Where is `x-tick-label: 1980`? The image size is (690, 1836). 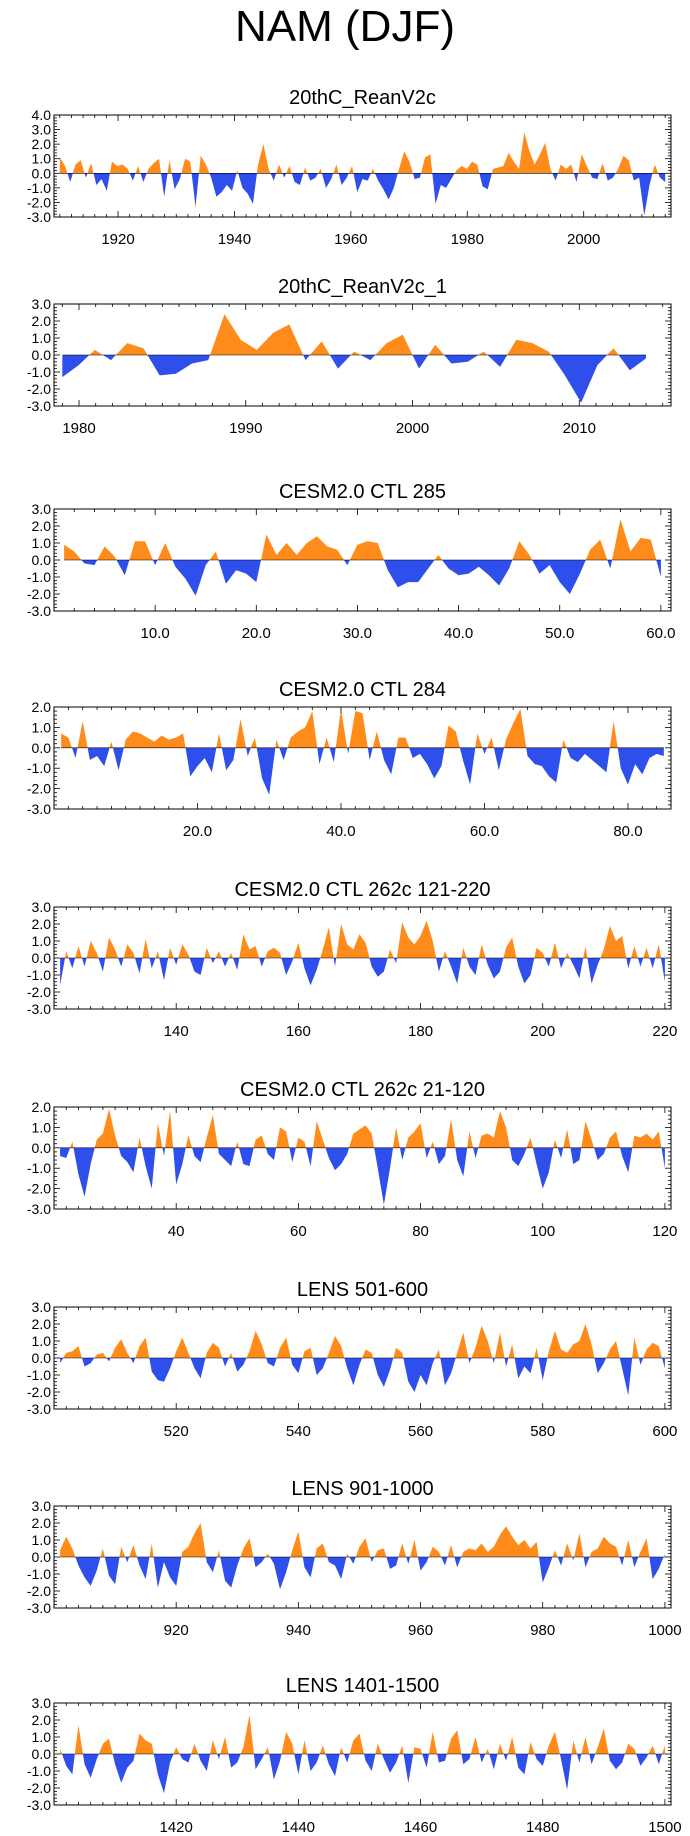 x-tick-label: 1980 is located at coordinates (467, 239).